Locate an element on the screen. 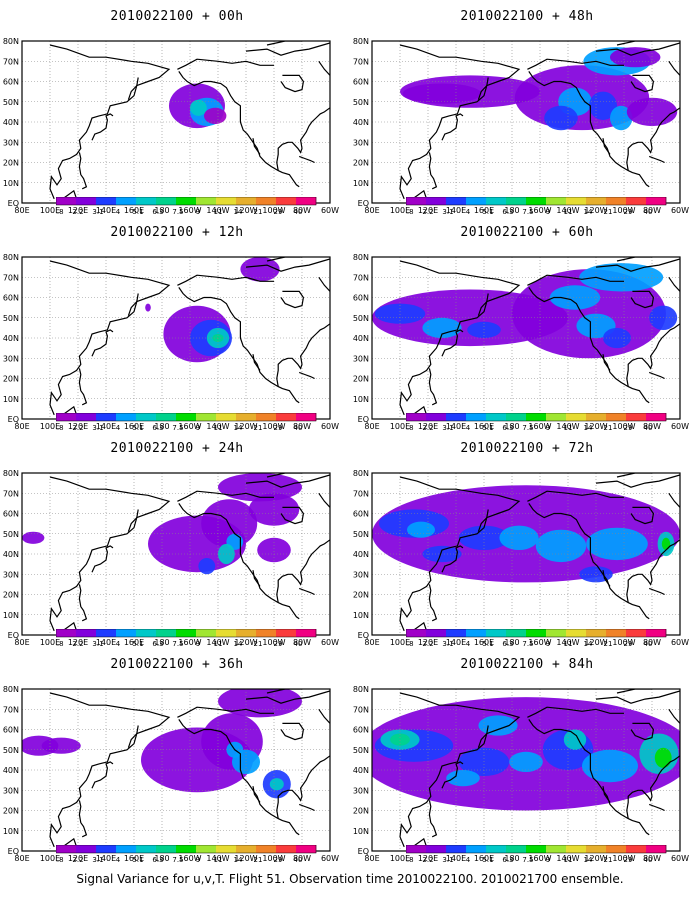 This screenshot has height=900, width=700. lat-label: 80N is located at coordinates (11, 473).